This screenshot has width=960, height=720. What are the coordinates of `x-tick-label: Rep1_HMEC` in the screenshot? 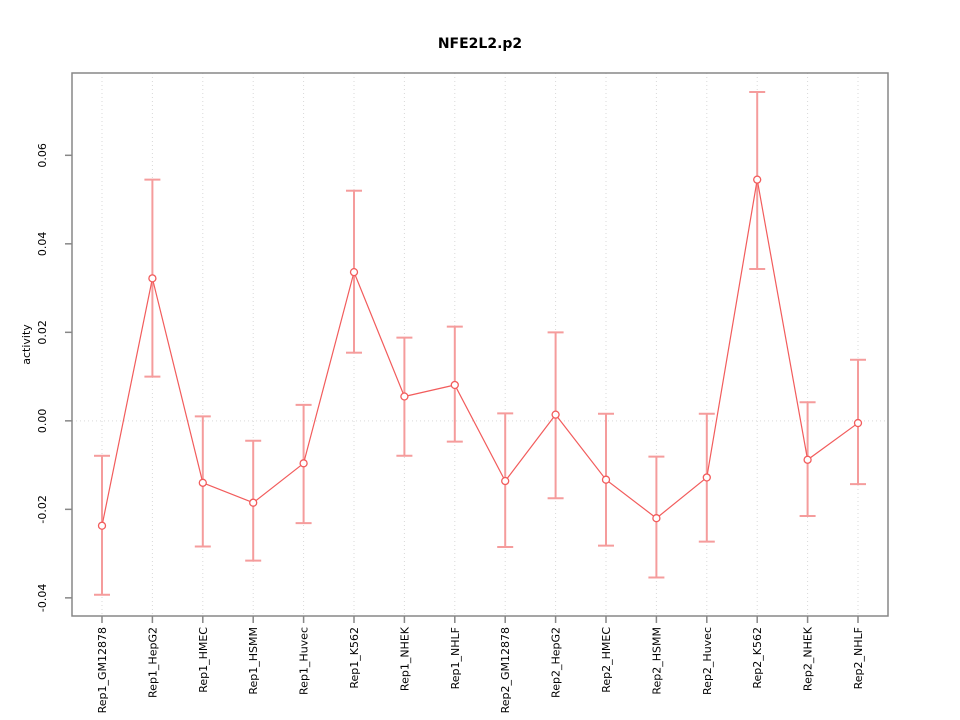 It's located at (203, 660).